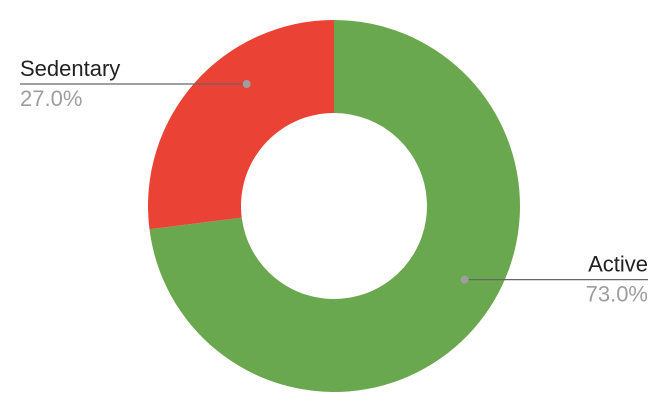  What do you see at coordinates (51, 98) in the screenshot?
I see `slice-percent-sedentary: 27.0%` at bounding box center [51, 98].